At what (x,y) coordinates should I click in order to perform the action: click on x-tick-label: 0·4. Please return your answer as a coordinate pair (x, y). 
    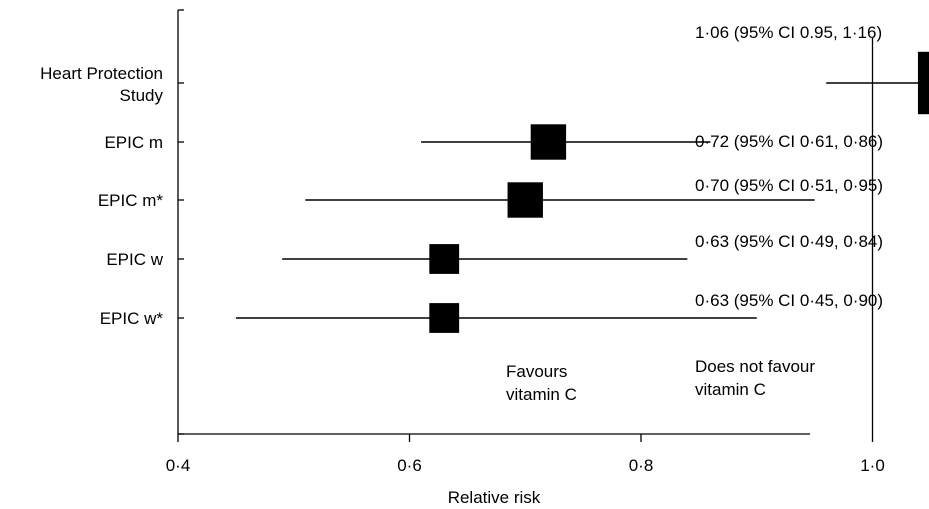
    Looking at the image, I should click on (178, 465).